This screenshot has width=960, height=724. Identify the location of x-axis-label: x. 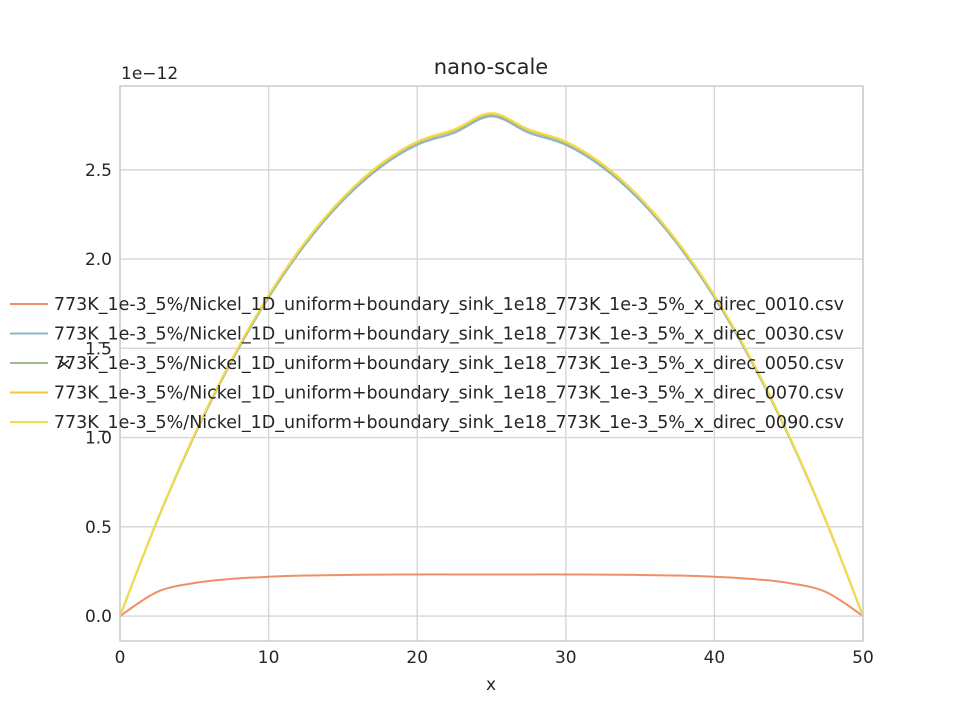
(491, 685).